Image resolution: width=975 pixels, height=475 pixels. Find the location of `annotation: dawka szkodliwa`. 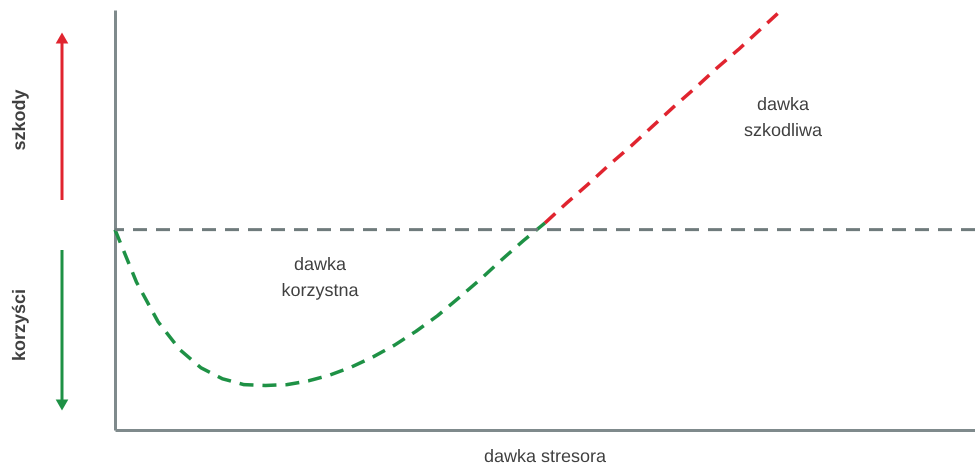

annotation: dawka szkodliwa is located at coordinates (784, 117).